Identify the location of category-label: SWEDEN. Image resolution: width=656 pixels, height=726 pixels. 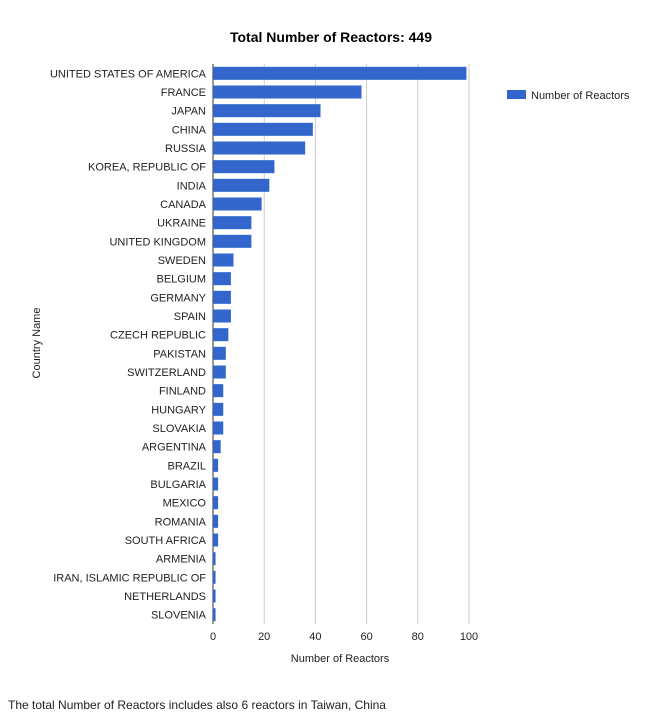
(182, 261).